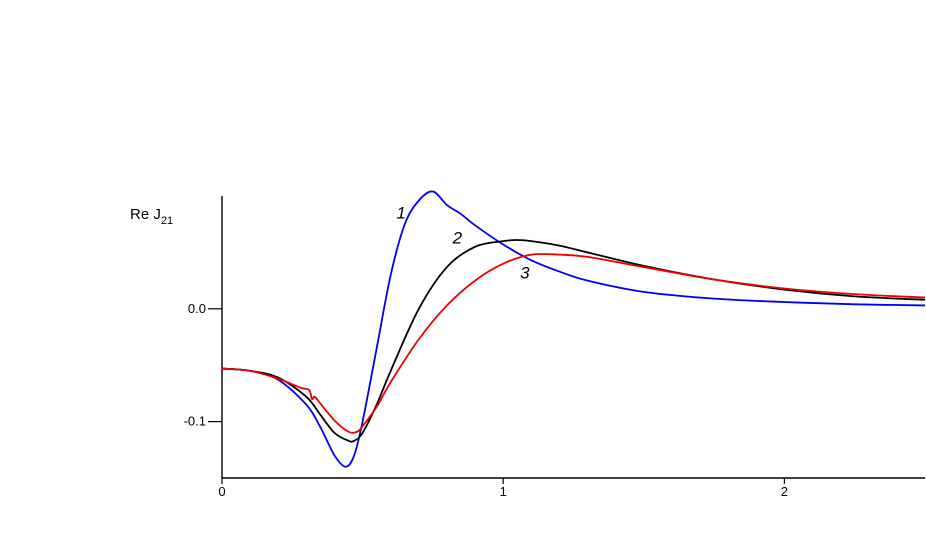  Describe the element at coordinates (503, 491) in the screenshot. I see `x-tick-label: 1` at that location.